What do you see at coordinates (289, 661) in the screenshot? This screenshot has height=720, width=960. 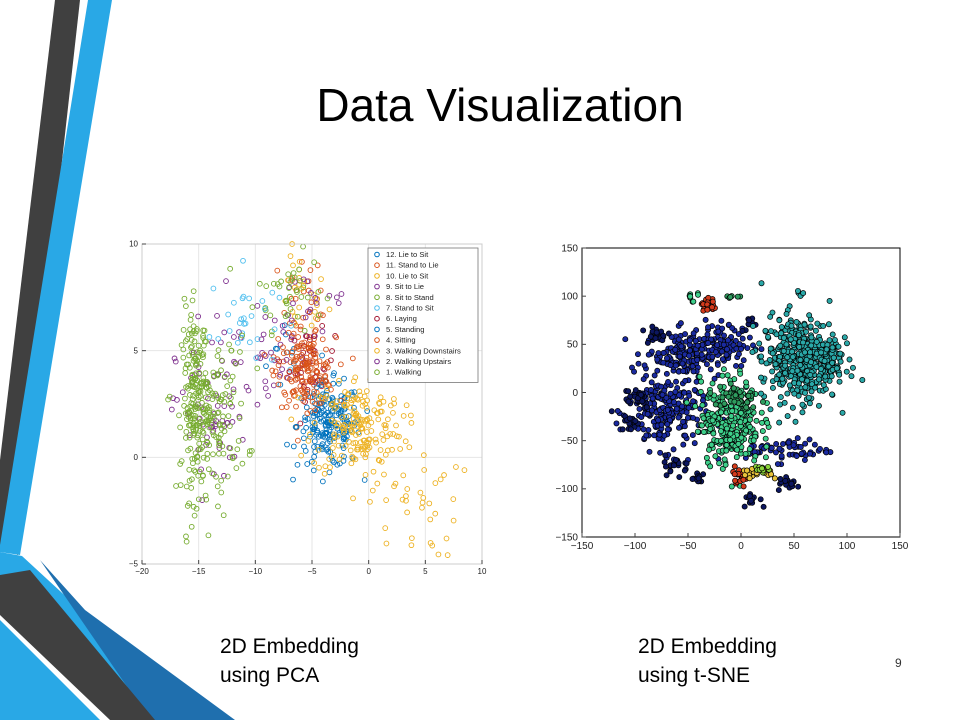 I see `pca-caption: 2D Embedding using PCA` at bounding box center [289, 661].